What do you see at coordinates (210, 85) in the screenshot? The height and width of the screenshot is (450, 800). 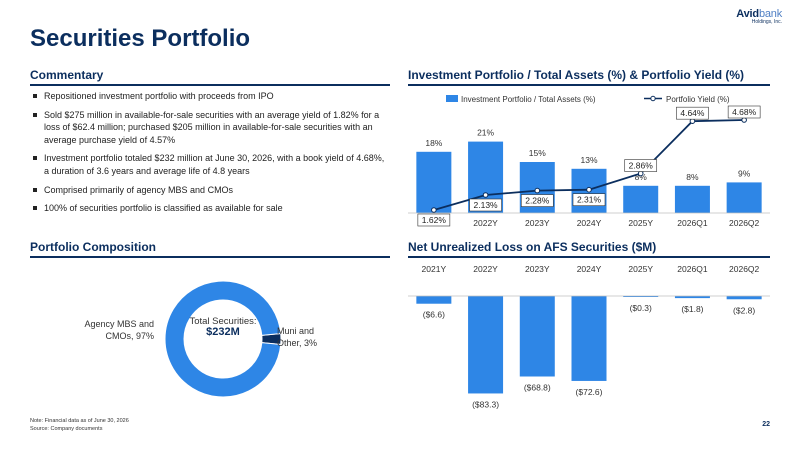 I see `commentary-rule` at bounding box center [210, 85].